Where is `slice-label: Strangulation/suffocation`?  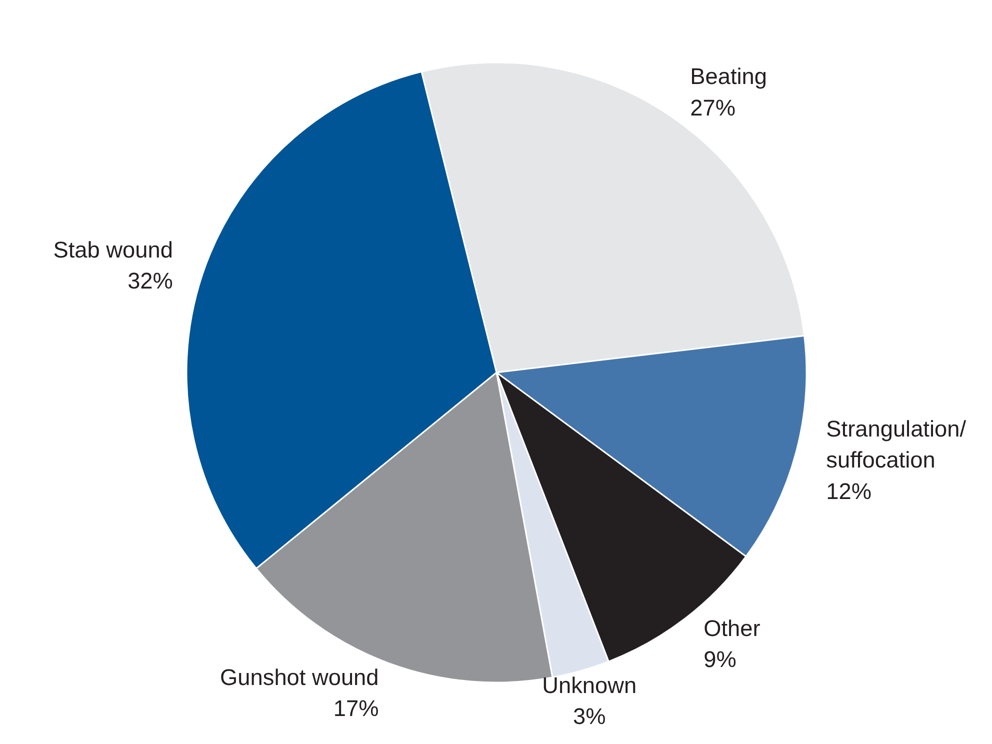 slice-label: Strangulation/suffocation is located at coordinates (896, 444).